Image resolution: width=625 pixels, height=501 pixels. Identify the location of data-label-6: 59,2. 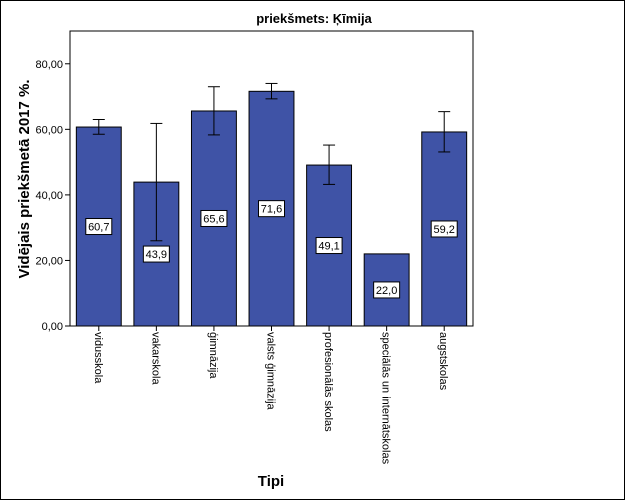
(444, 230).